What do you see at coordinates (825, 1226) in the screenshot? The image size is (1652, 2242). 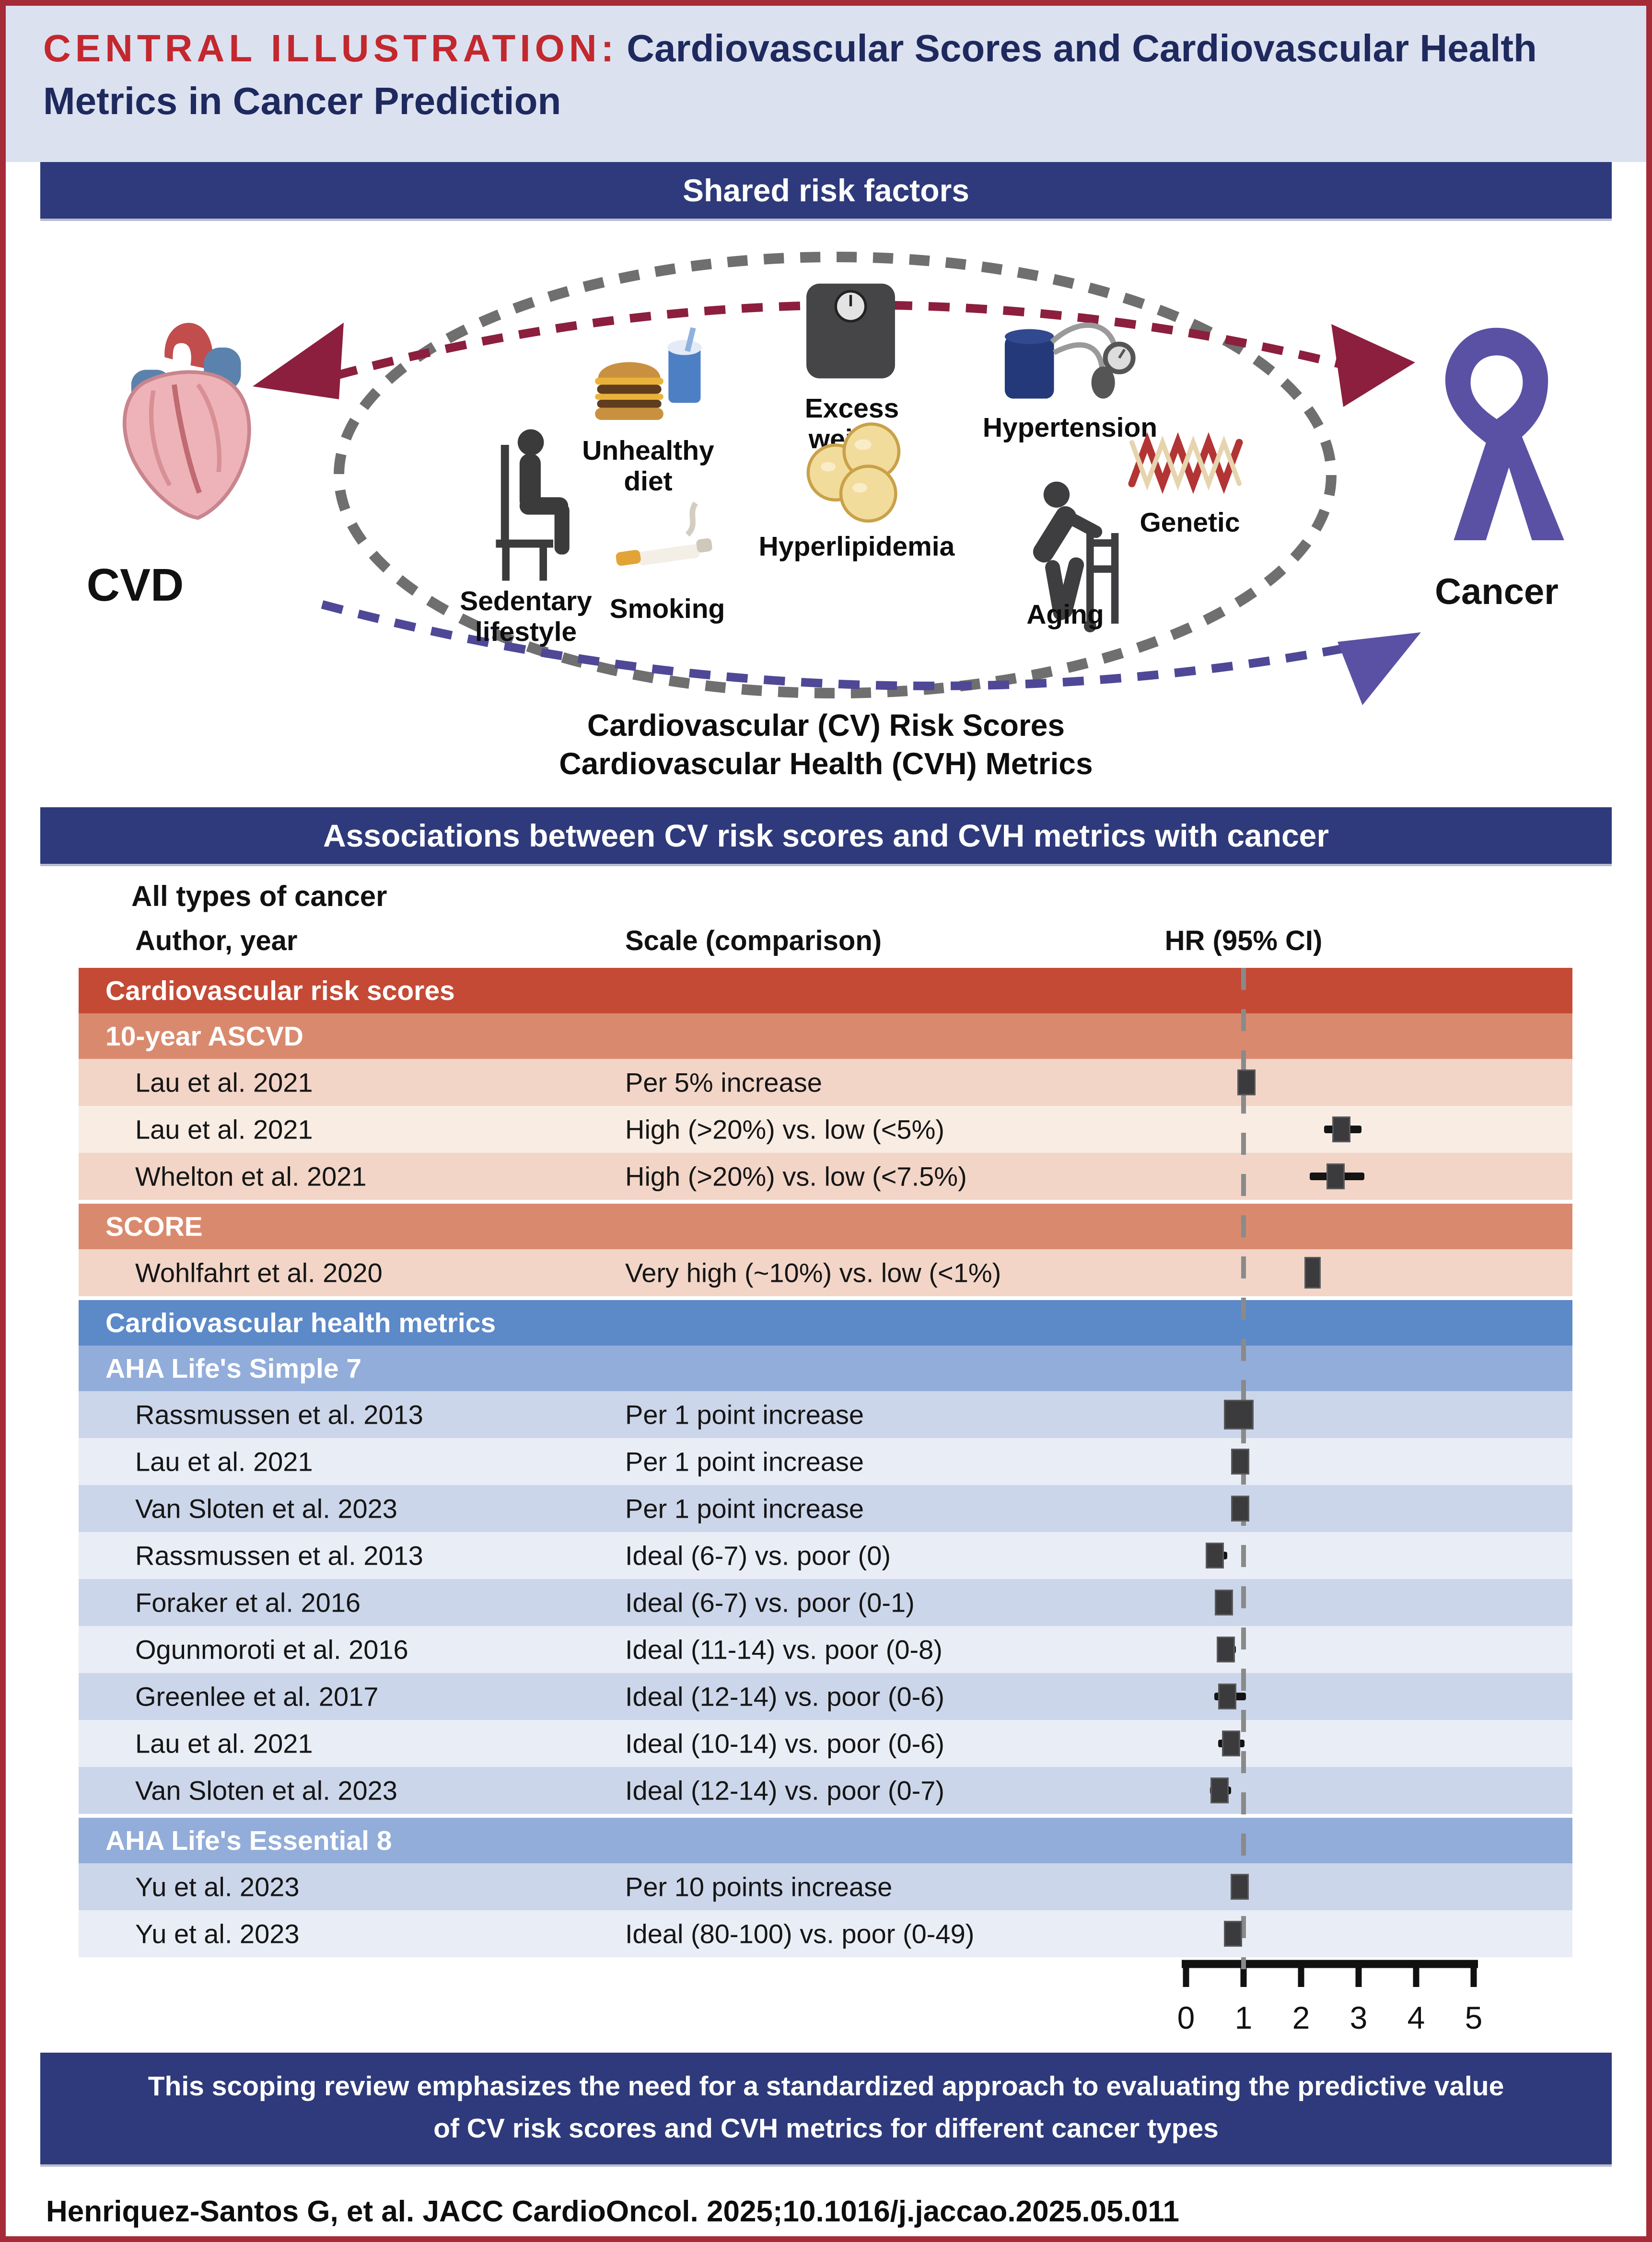 I see `subsection-header-red: SCORE` at bounding box center [825, 1226].